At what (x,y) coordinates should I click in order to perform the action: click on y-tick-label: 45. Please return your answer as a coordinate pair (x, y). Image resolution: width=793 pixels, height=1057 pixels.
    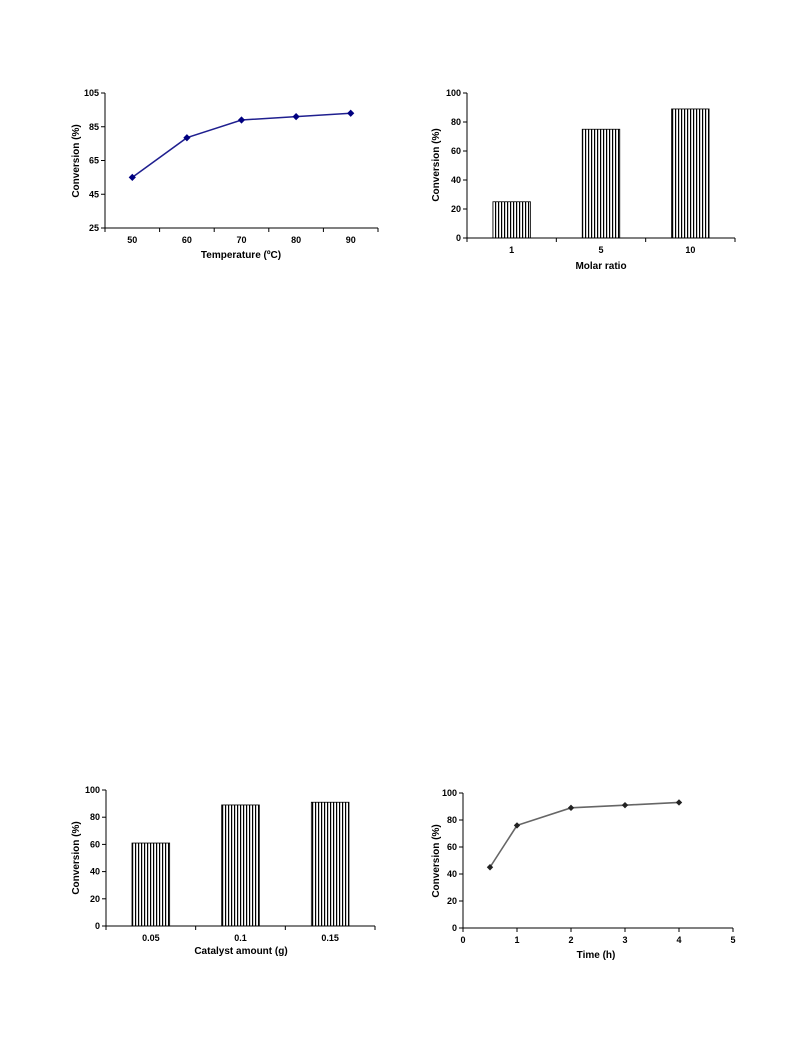
    Looking at the image, I should click on (94, 194).